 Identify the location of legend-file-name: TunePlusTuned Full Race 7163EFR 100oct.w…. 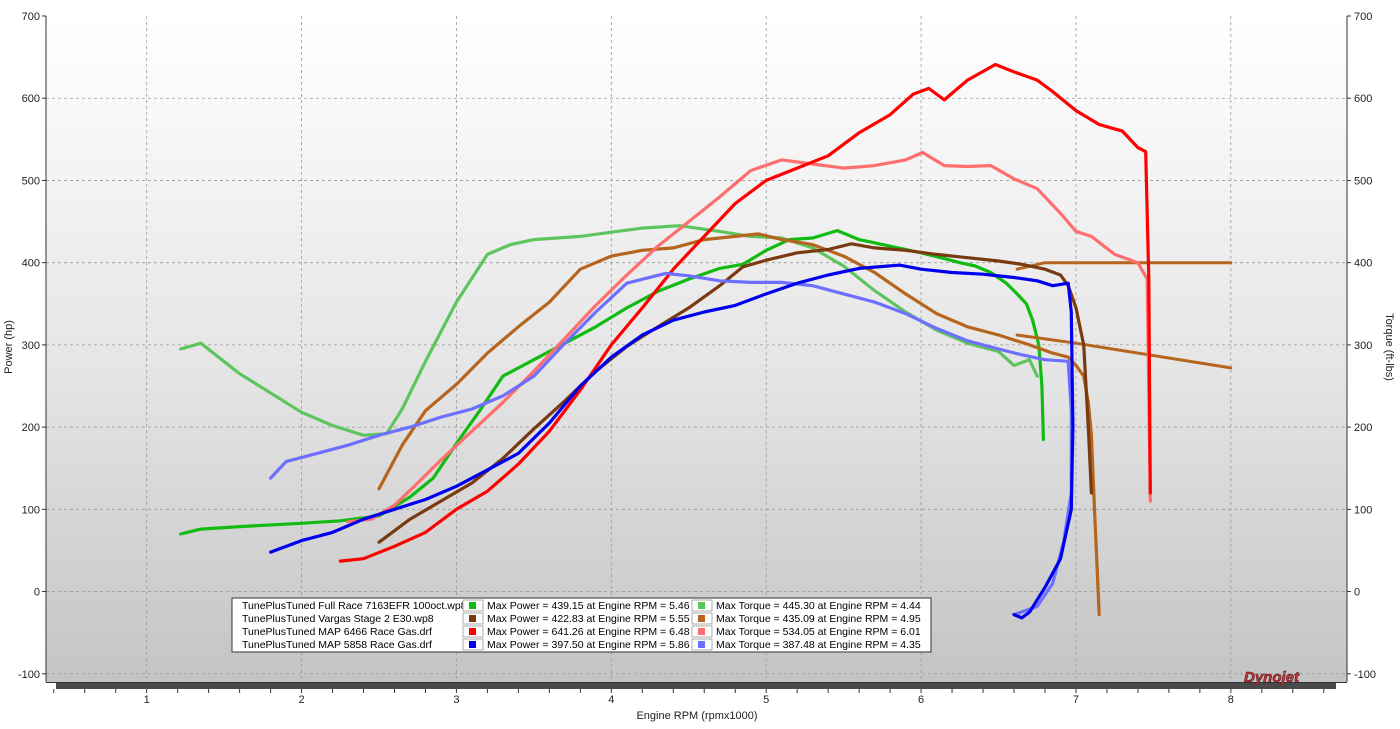
(354, 606).